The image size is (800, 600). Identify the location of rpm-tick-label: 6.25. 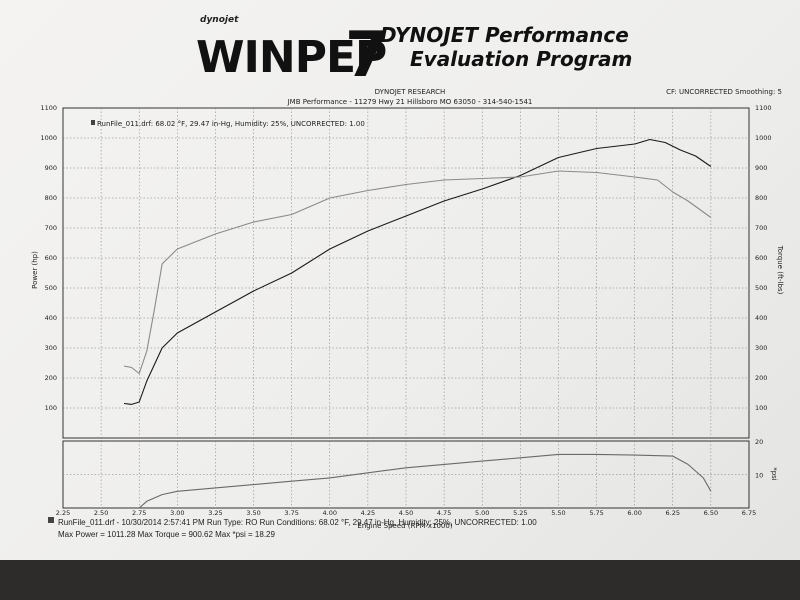
(673, 513).